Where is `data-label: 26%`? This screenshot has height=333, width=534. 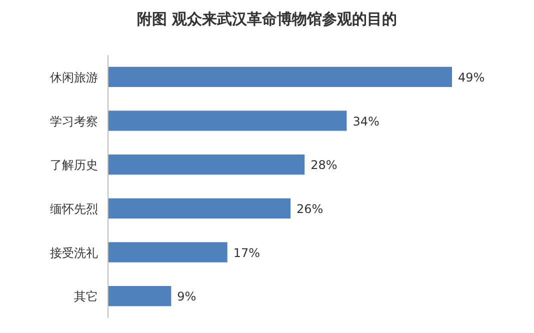 data-label: 26% is located at coordinates (310, 209).